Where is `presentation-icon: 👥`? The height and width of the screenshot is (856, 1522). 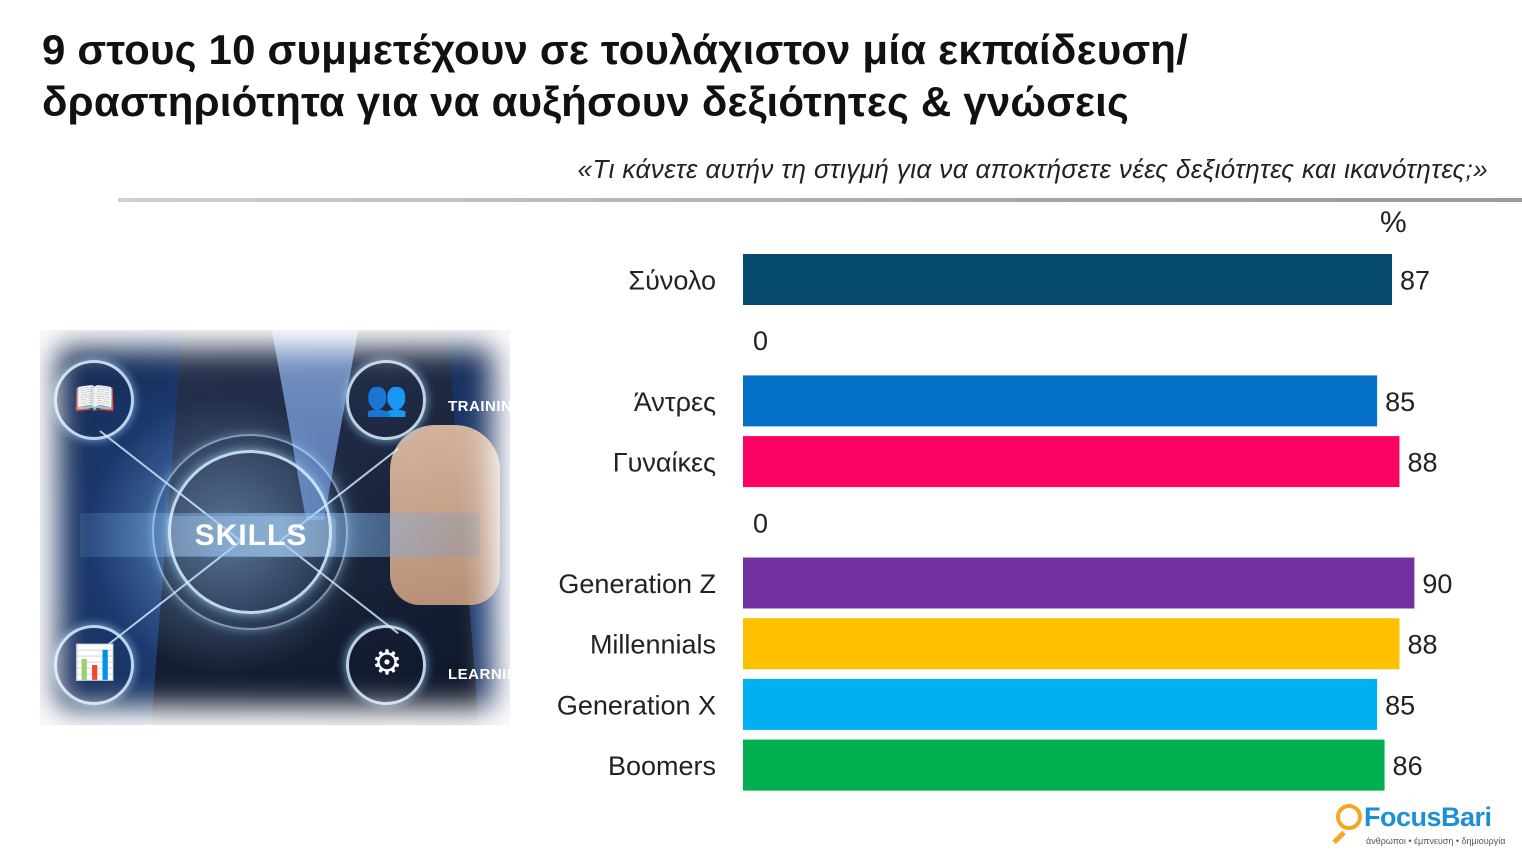
presentation-icon: 👥 is located at coordinates (387, 399).